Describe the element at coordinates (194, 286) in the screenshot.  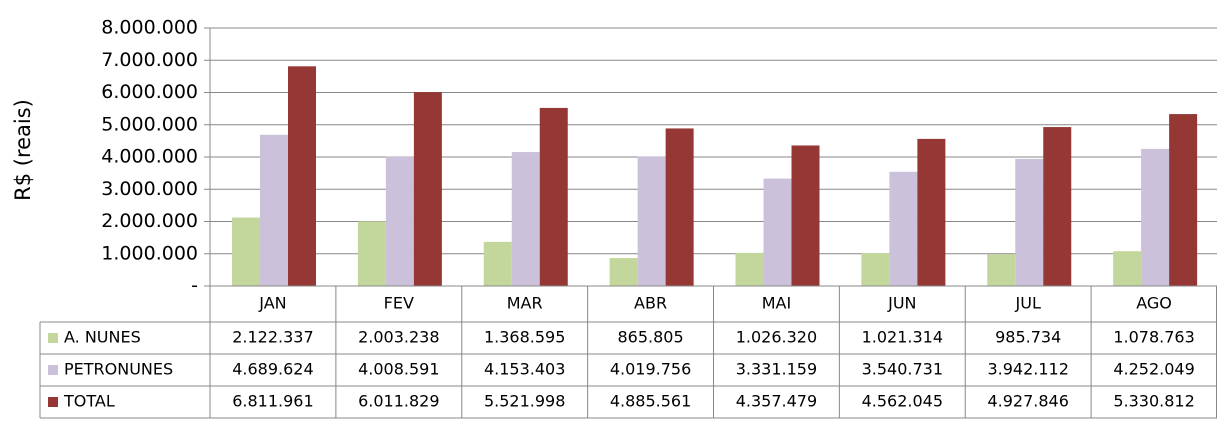
I see `y-tick-label: -` at that location.